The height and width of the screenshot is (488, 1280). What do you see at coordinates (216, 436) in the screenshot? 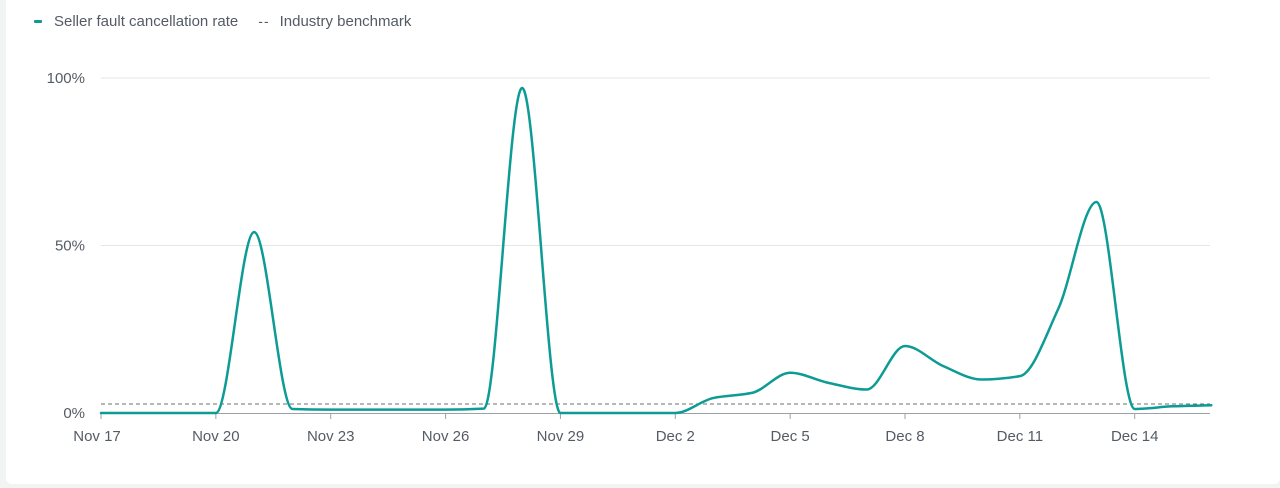
I see `x-tick-label: Nov 20` at bounding box center [216, 436].